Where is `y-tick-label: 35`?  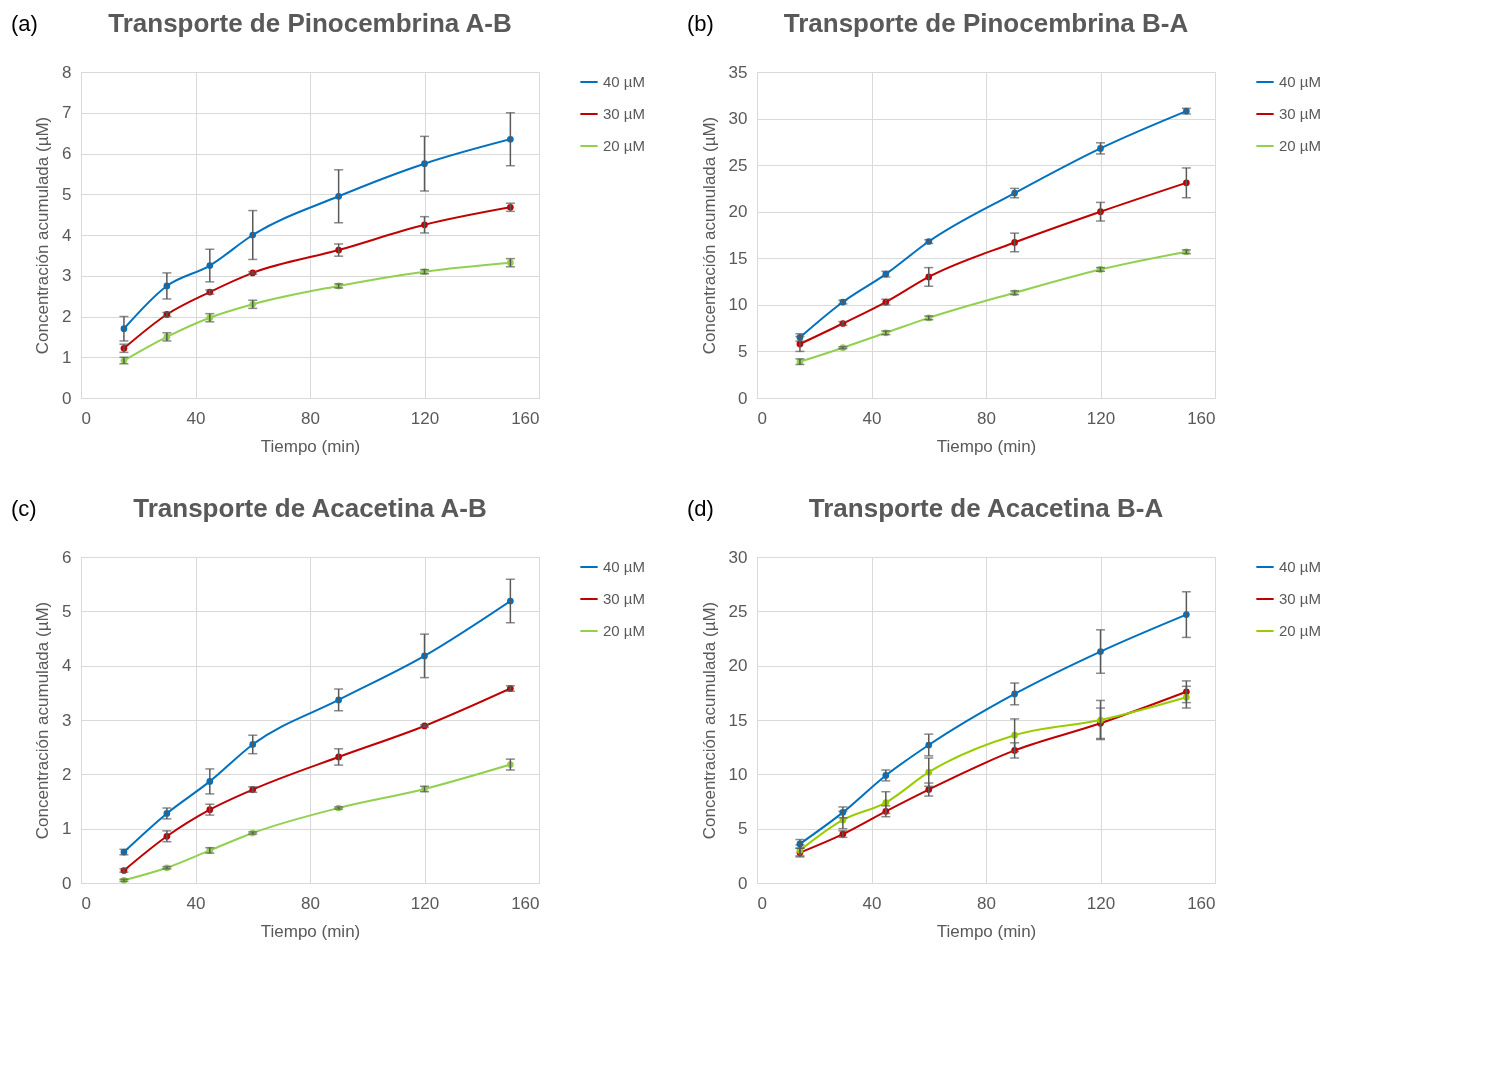
y-tick-label: 35 is located at coordinates (738, 72).